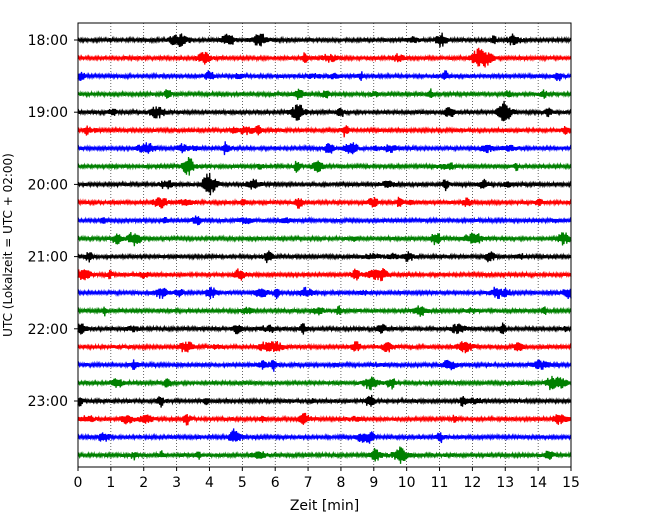  What do you see at coordinates (275, 483) in the screenshot?
I see `x-tick-label: 6` at bounding box center [275, 483].